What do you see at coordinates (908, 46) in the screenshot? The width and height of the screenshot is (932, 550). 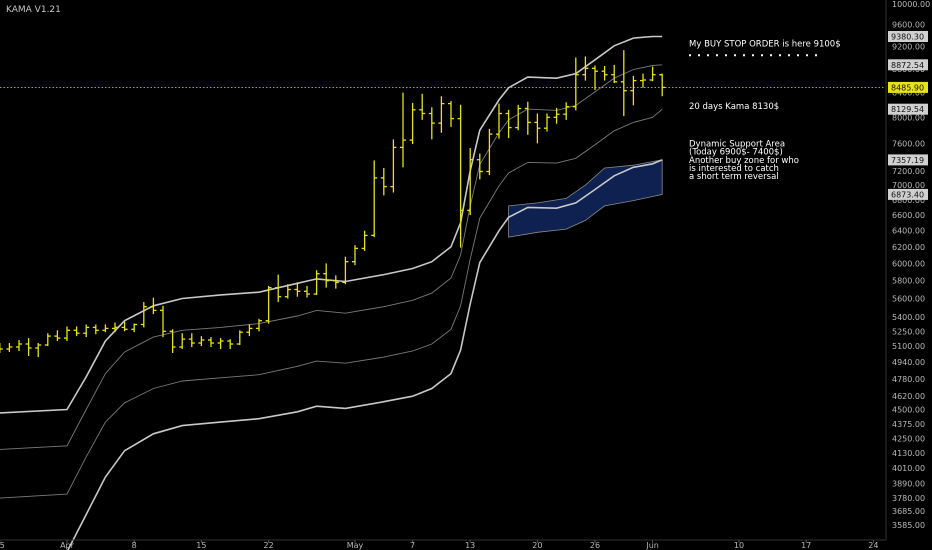 I see `y-tick-label: 9200.00` at bounding box center [908, 46].